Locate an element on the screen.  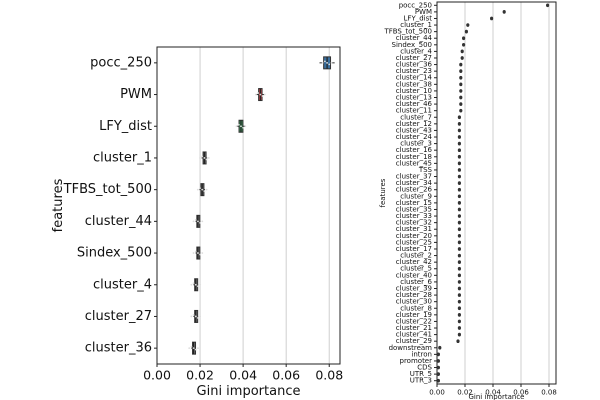
y-tick-label: cluster_20 is located at coordinates (414, 236).